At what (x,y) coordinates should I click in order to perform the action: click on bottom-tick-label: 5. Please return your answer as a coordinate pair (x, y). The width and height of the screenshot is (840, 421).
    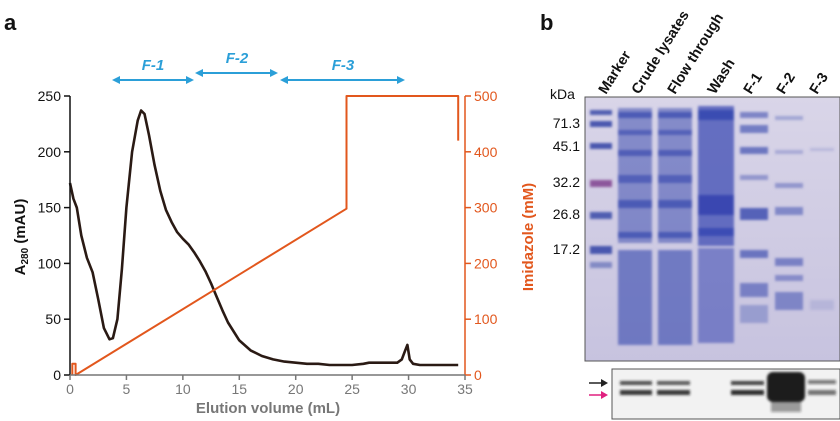
    Looking at the image, I should click on (127, 389).